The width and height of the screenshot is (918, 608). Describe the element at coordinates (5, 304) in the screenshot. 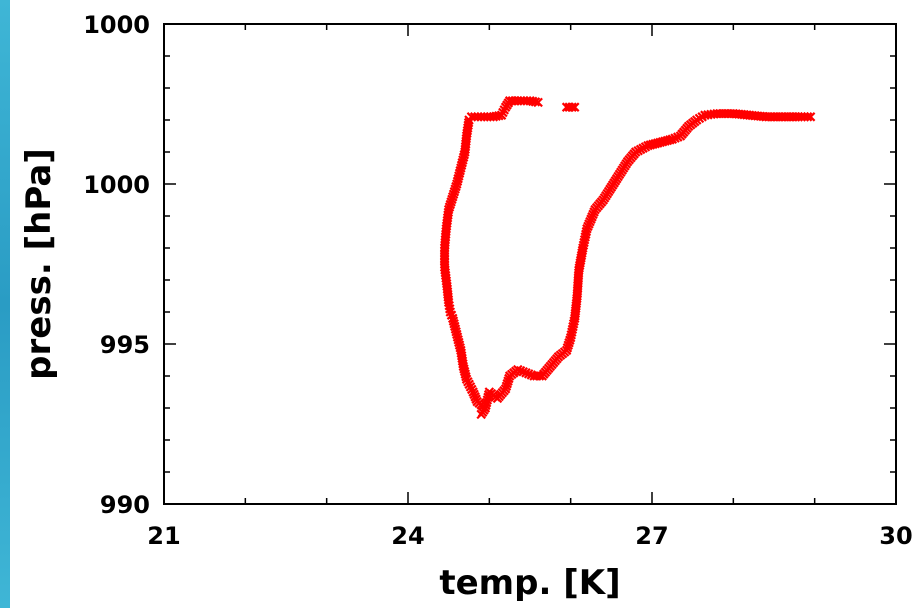

I see `decorative-left-strip` at that location.